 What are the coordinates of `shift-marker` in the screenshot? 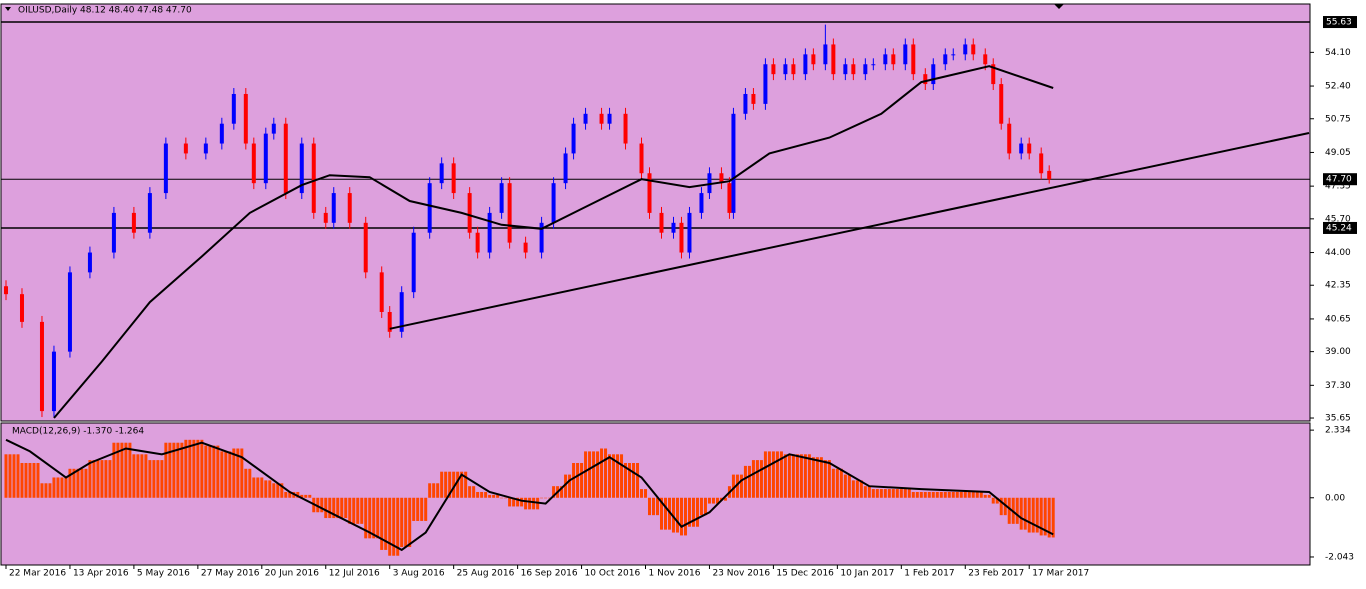 It's located at (1059, 6).